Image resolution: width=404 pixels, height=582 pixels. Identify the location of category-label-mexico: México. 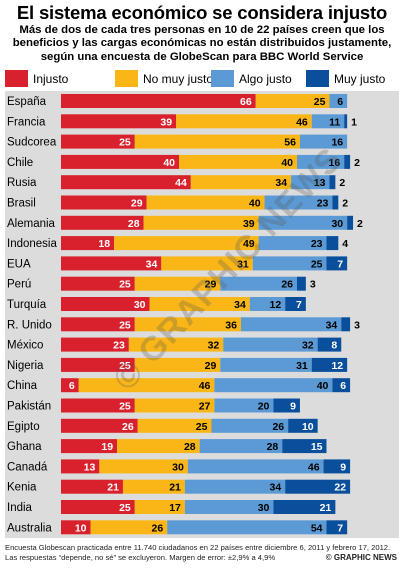
(25, 346).